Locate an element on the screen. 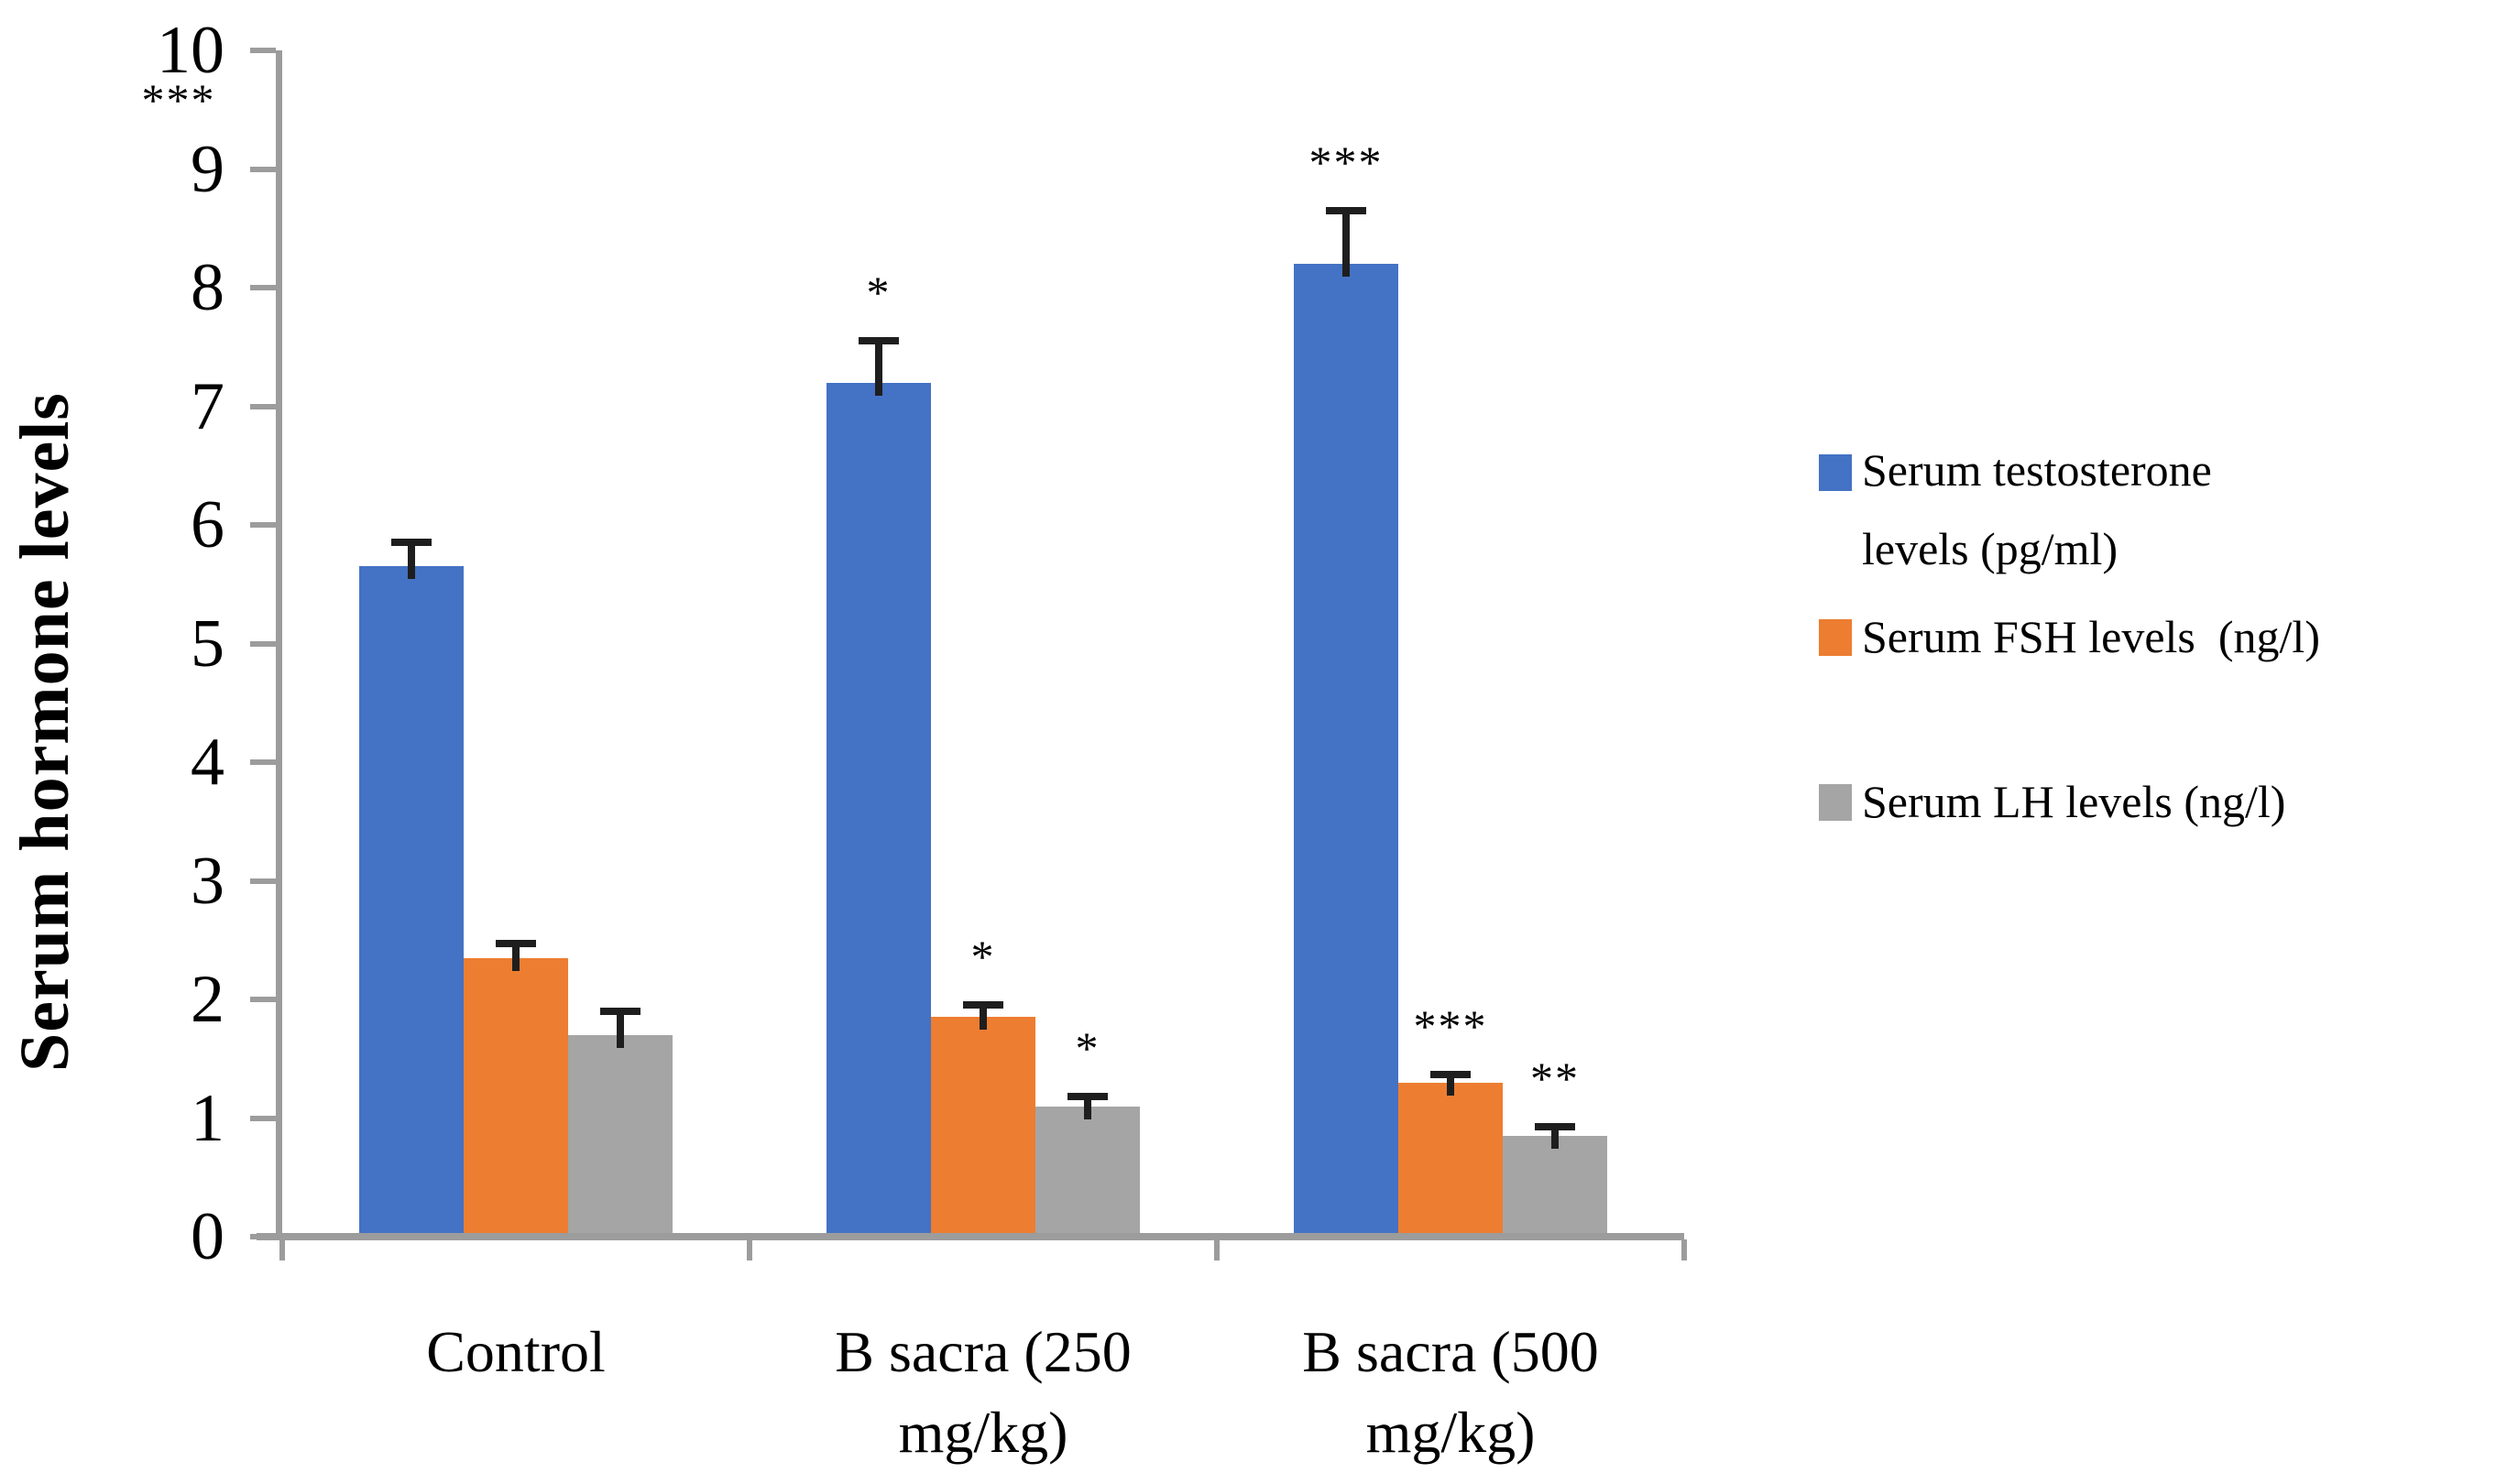  legend-label: levels (pg/ml) is located at coordinates (1990, 548).